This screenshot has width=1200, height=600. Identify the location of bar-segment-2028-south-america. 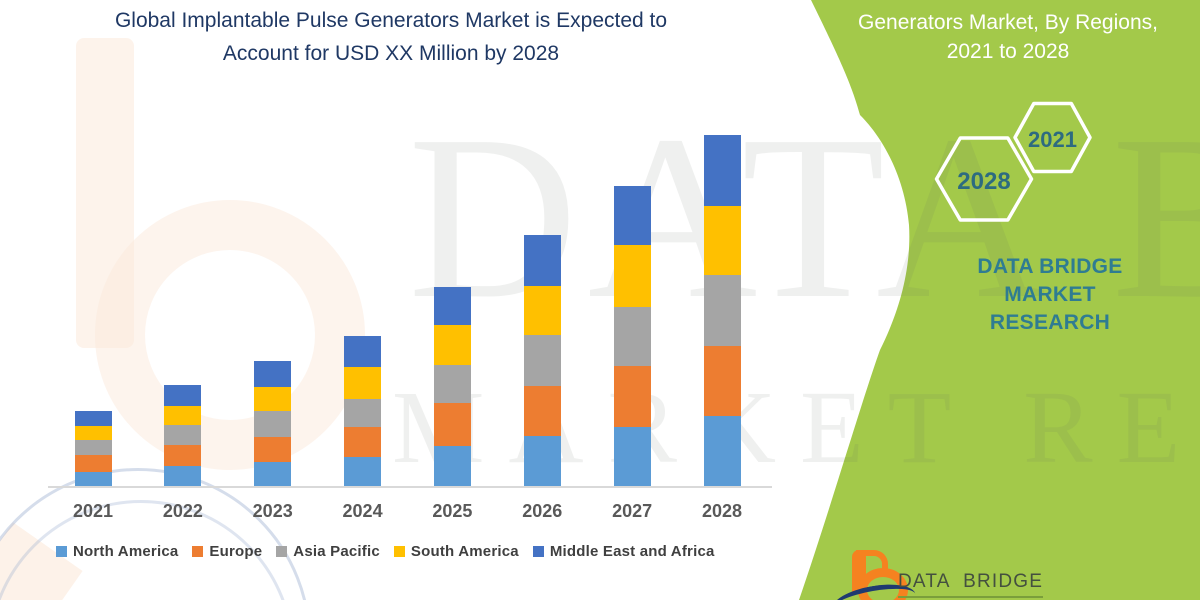
(722, 240).